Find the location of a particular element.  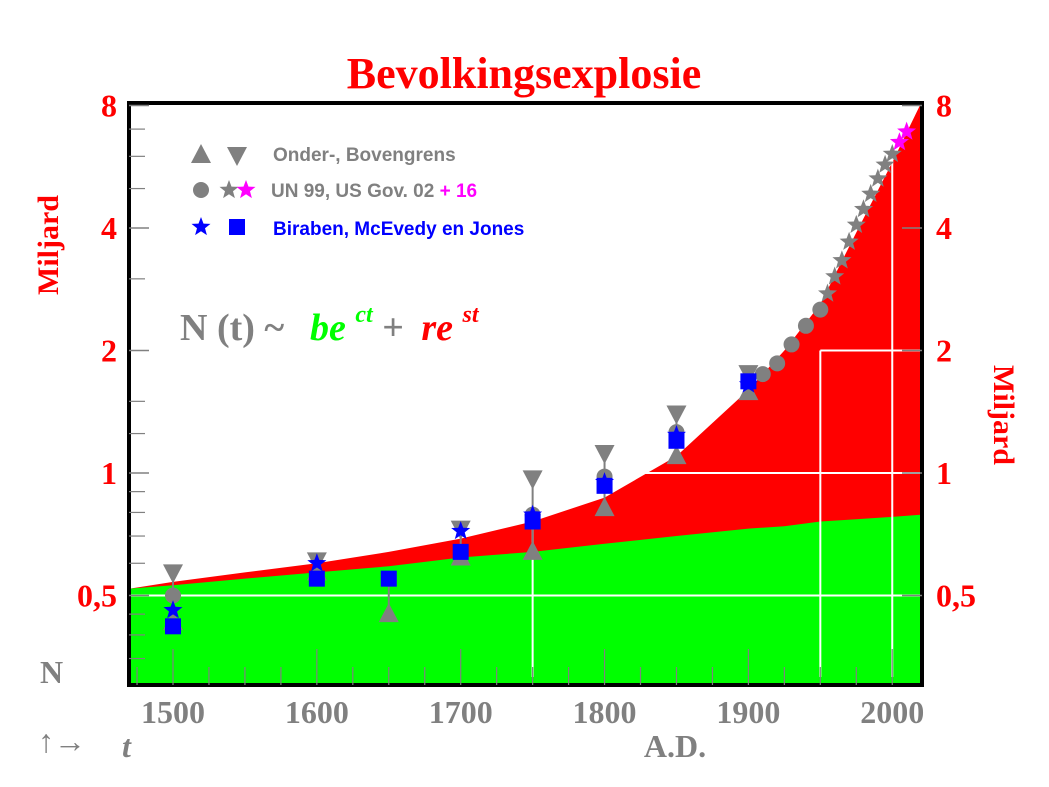

x-axis-label: A.D. is located at coordinates (675, 746).